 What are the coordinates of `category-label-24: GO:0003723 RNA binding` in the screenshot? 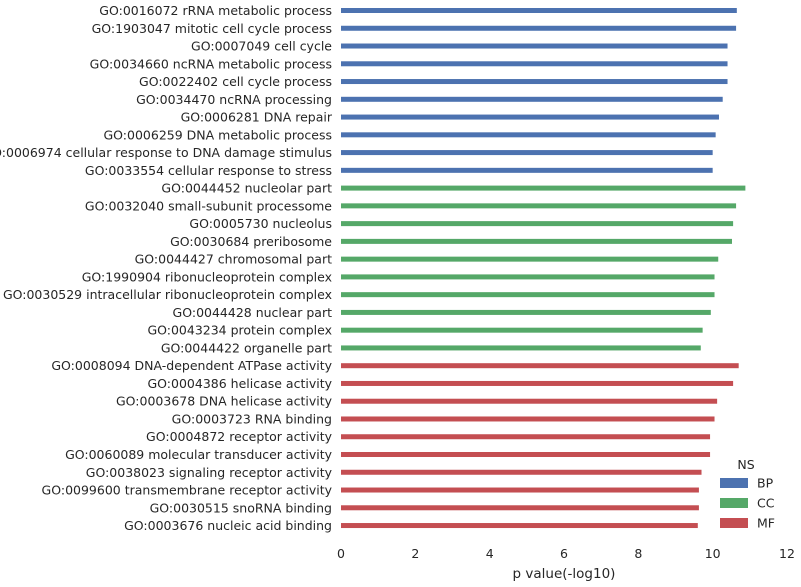 It's located at (252, 418).